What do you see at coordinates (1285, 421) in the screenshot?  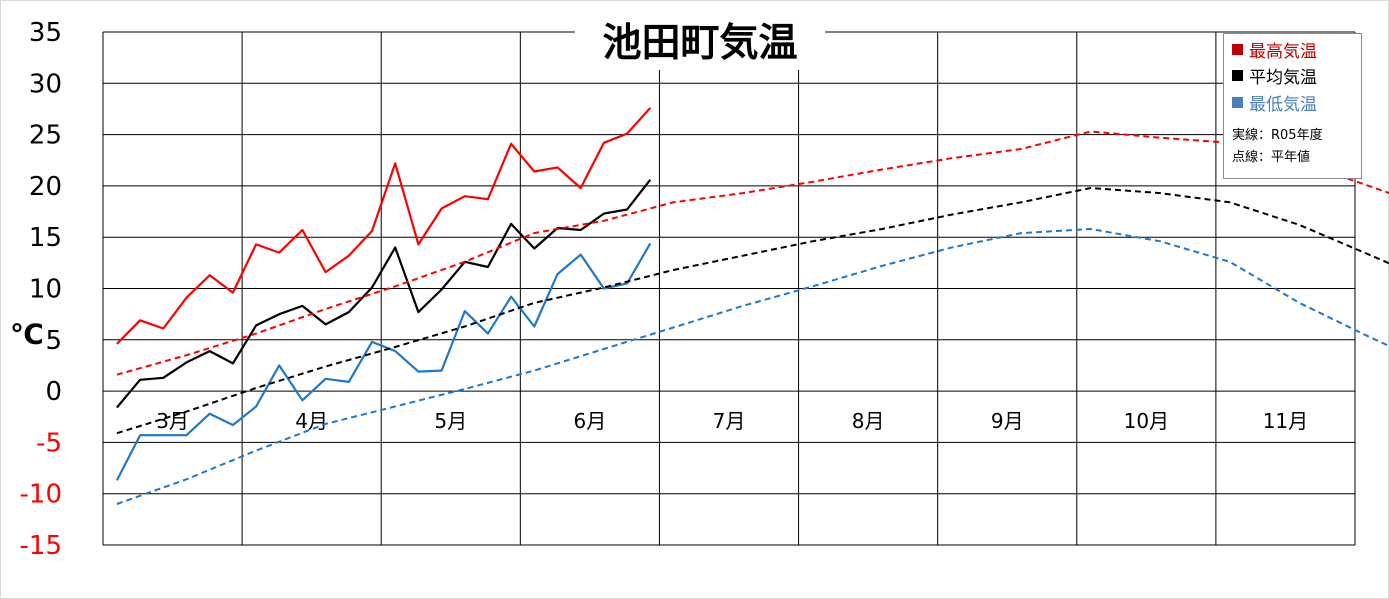 I see `x-month-label: 11月` at bounding box center [1285, 421].